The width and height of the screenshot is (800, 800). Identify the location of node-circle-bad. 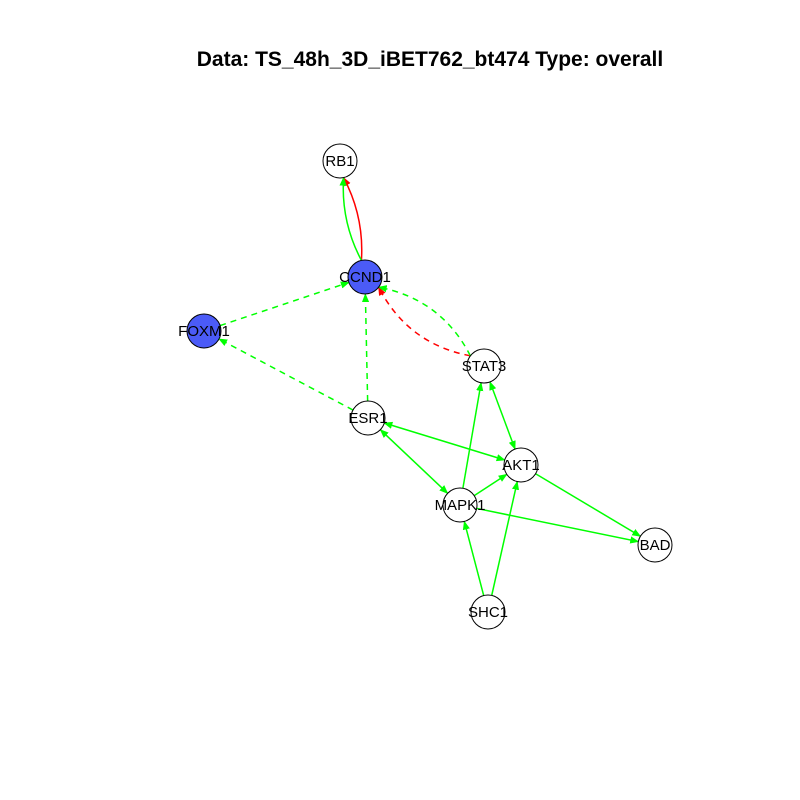
(655, 545).